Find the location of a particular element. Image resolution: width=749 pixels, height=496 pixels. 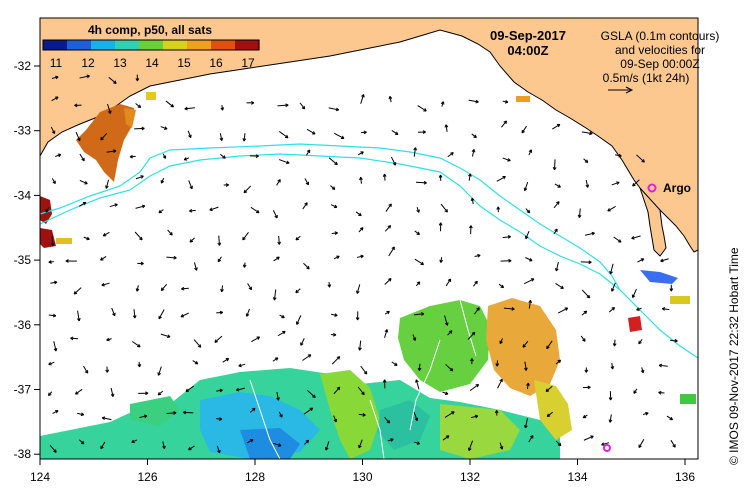

colorbar-tick-label: 15 is located at coordinates (184, 63).